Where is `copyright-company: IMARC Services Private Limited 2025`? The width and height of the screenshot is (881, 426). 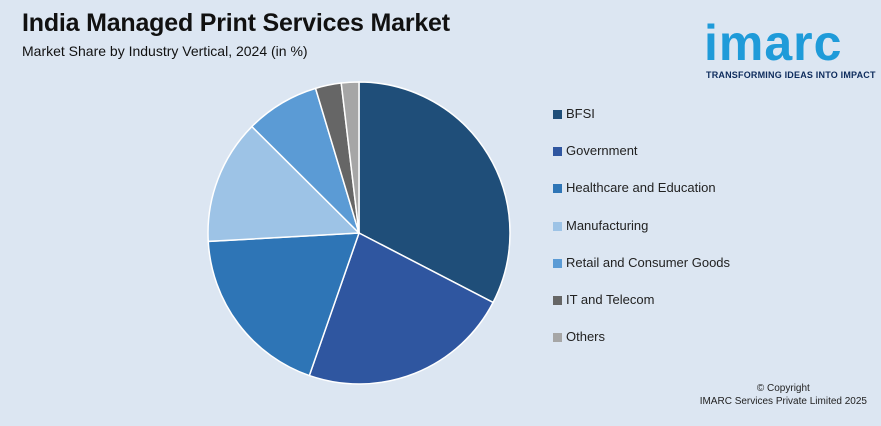 copyright-company: IMARC Services Private Limited 2025 is located at coordinates (783, 401).